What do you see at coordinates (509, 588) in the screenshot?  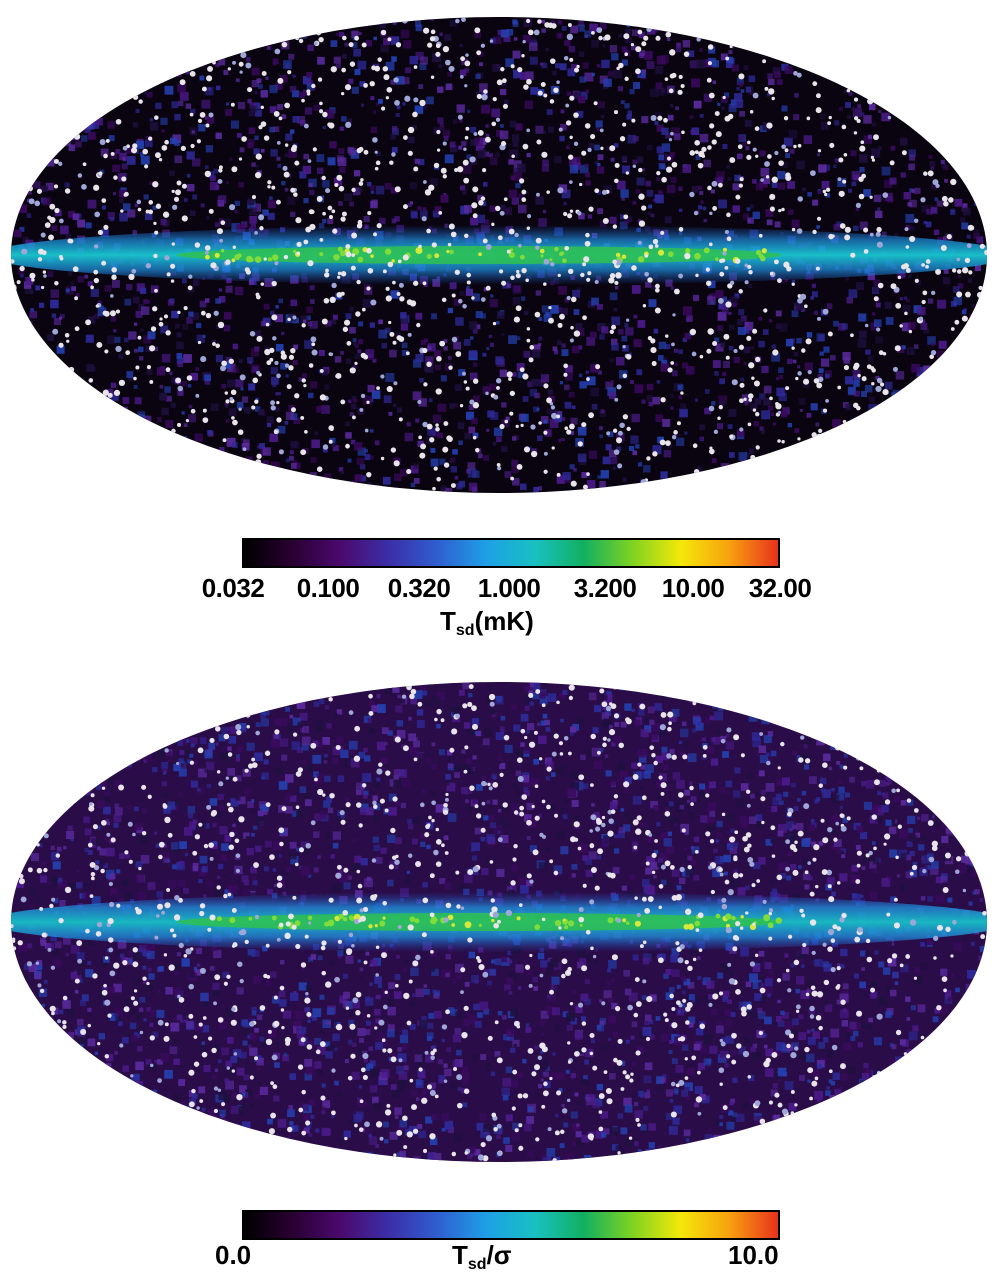 I see `tick-label: 1.000` at bounding box center [509, 588].